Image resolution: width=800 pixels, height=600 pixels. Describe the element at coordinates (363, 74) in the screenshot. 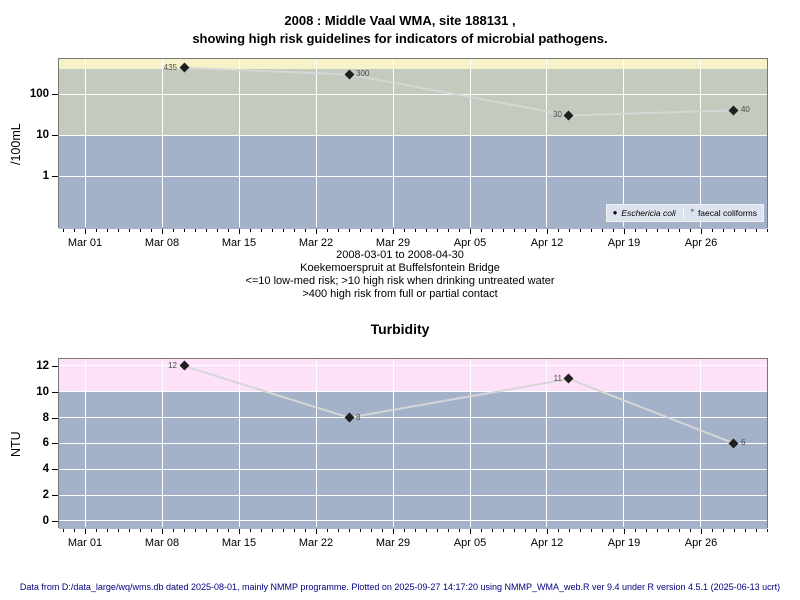

I see `data-point-value-label: 300` at that location.